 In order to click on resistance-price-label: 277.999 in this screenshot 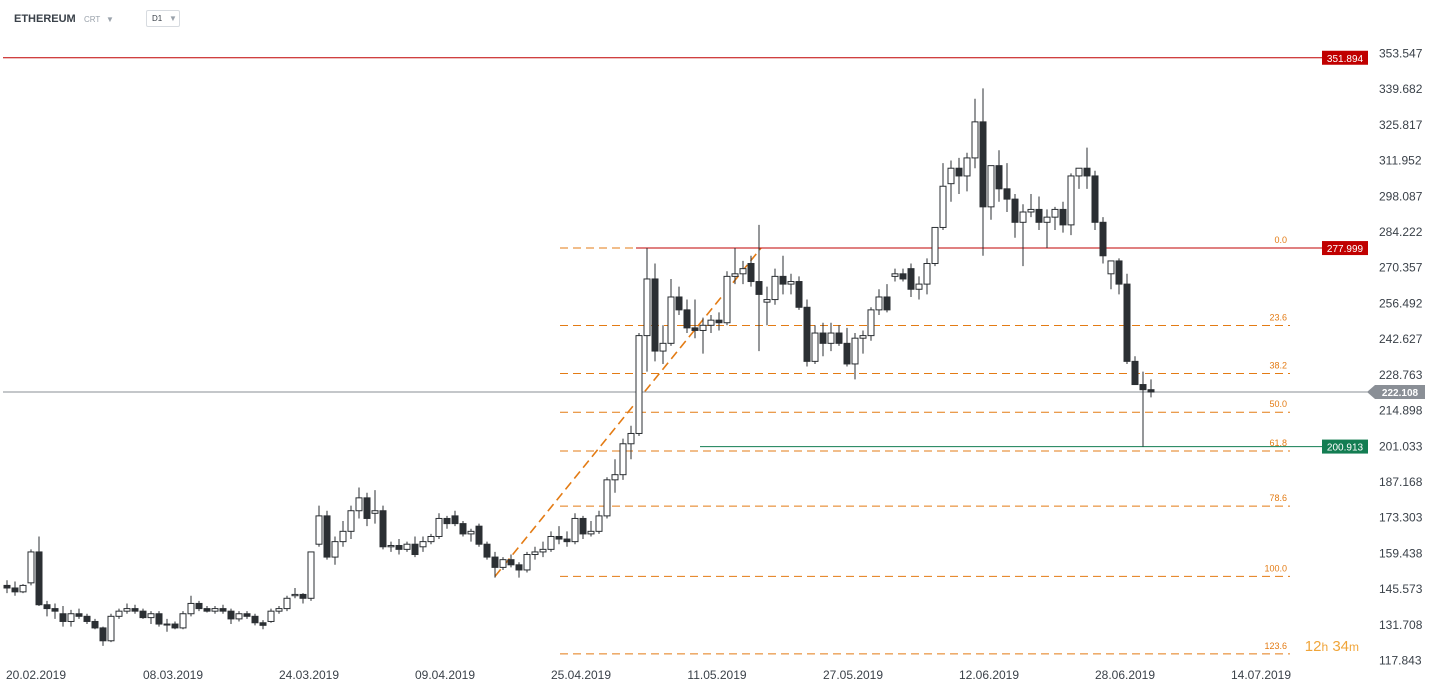, I will do `click(1345, 249)`.